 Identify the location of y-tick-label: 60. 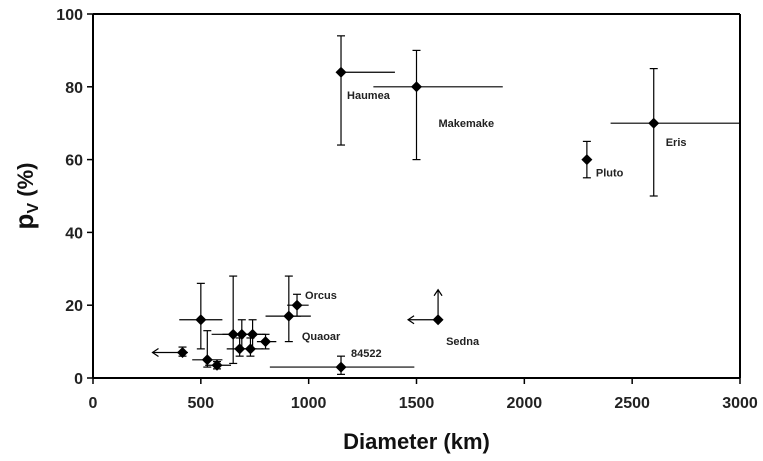
(74, 161).